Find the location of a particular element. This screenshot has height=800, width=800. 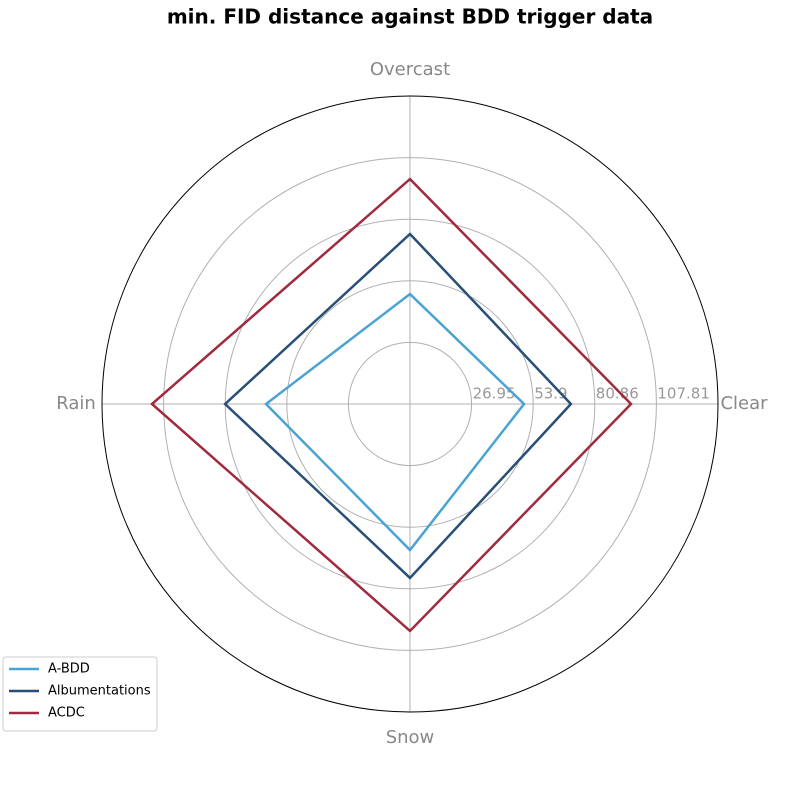

legend-label: A-BDD is located at coordinates (69, 669).